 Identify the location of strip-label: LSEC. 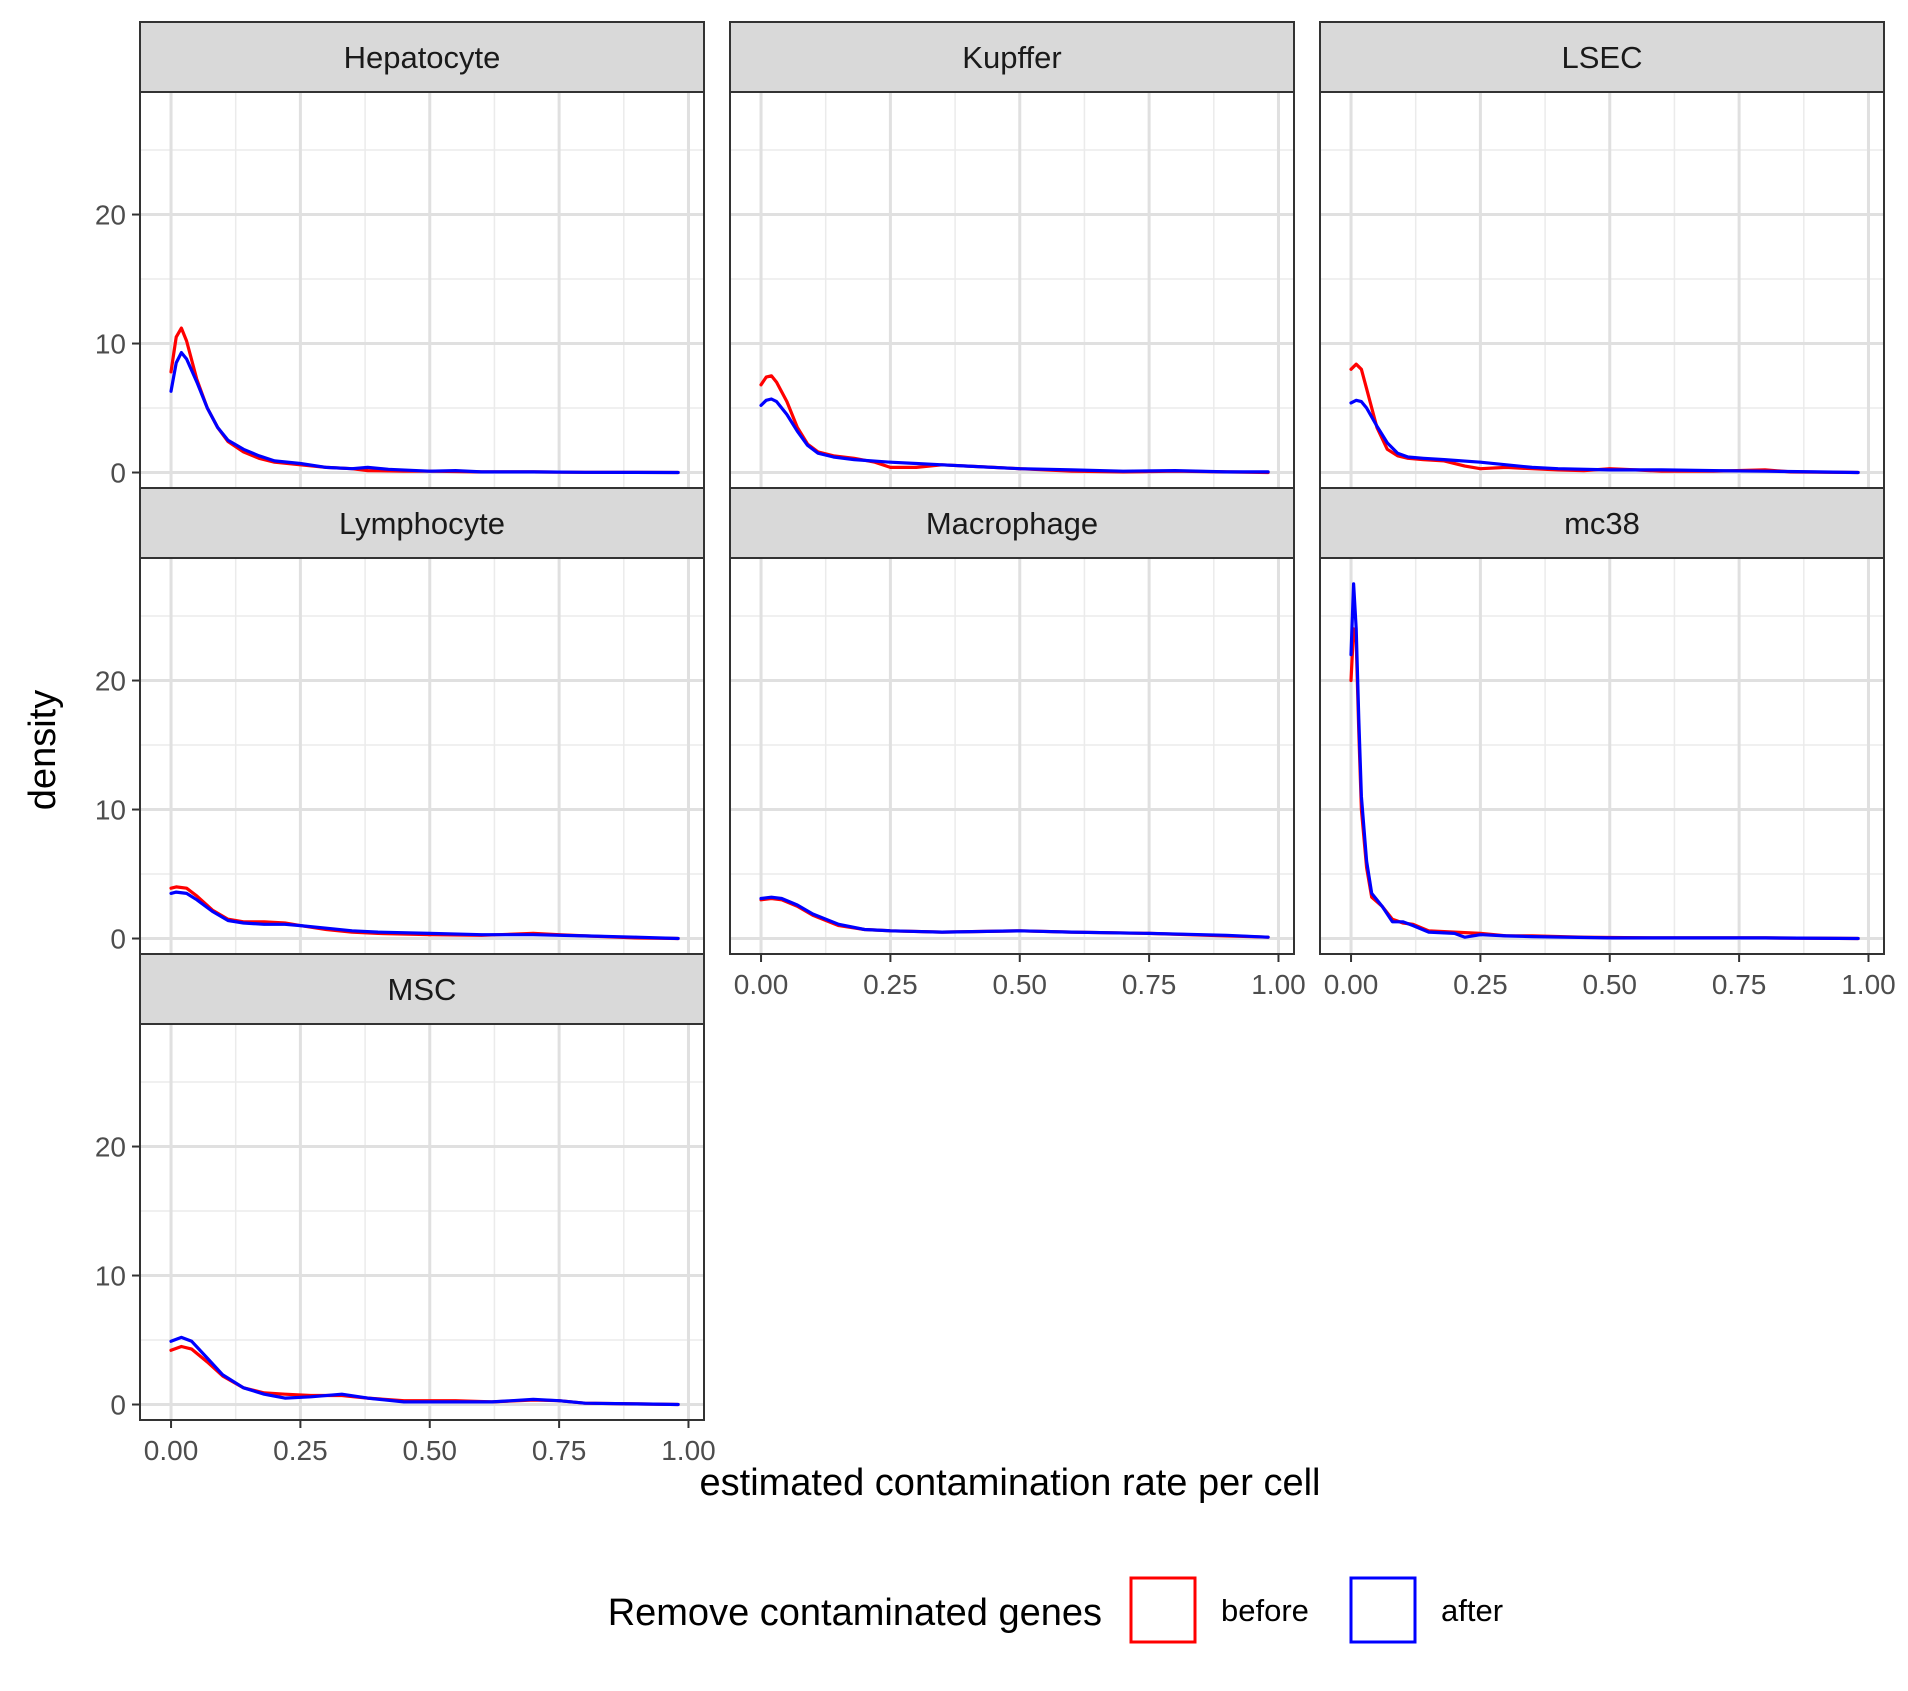
(1602, 57).